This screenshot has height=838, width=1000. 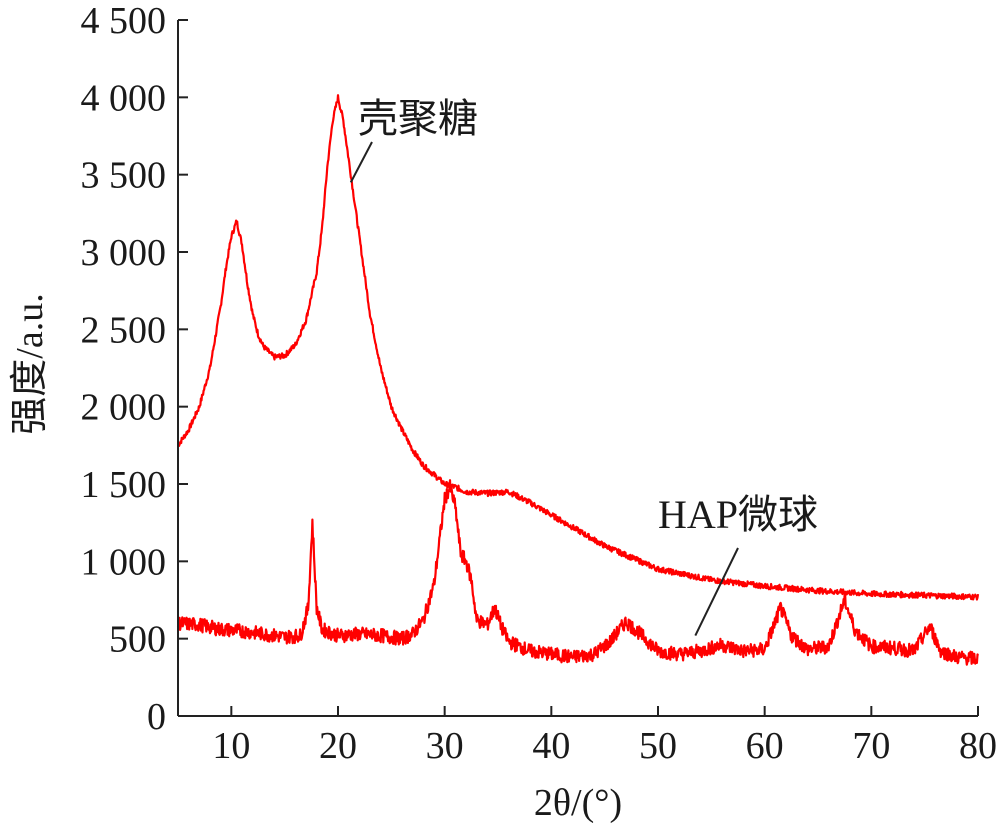 I want to click on y-tick-label: 3 000, so click(x=124, y=253).